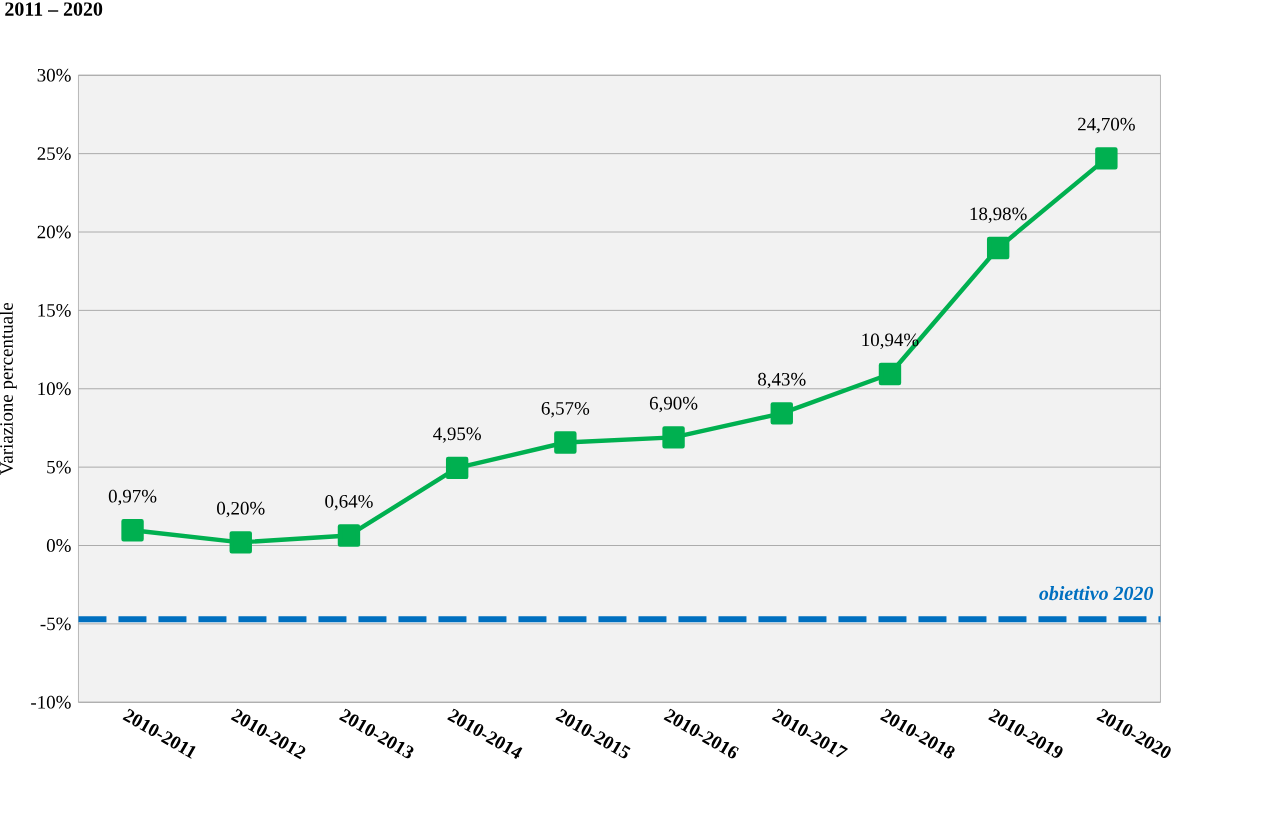 The width and height of the screenshot is (1280, 830). What do you see at coordinates (54, 232) in the screenshot?
I see `y-tick-label: 20%` at bounding box center [54, 232].